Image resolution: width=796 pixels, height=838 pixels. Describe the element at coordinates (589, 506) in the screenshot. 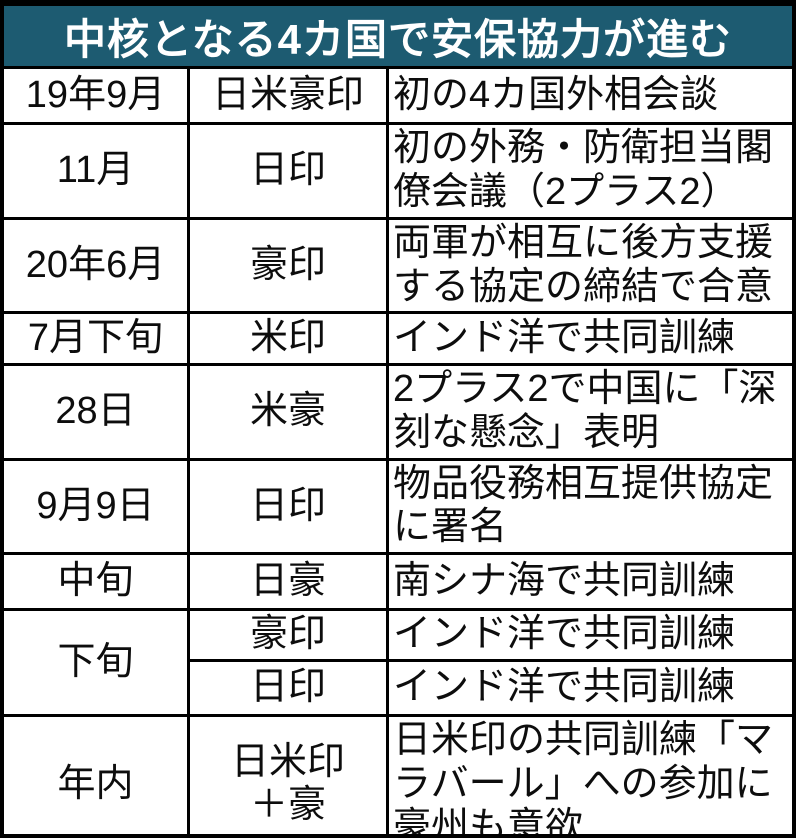

I see `event-cell: 物品役務相互提供協定に署名` at that location.